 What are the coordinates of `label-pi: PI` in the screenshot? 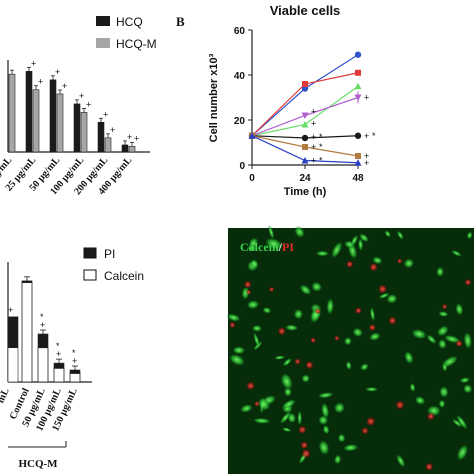 It's located at (288, 247).